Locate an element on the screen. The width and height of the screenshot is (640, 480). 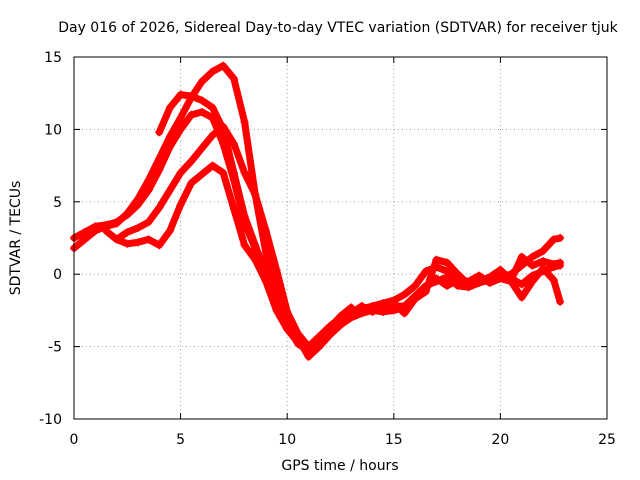
y-tick-label: 15 is located at coordinates (53, 58).